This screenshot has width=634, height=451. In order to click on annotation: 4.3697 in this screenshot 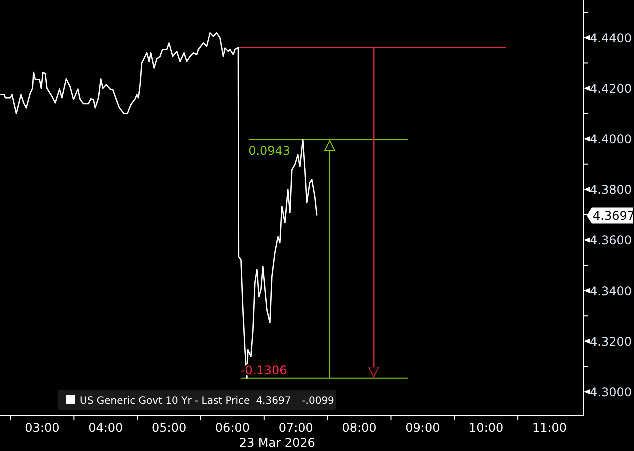, I will do `click(274, 401)`.